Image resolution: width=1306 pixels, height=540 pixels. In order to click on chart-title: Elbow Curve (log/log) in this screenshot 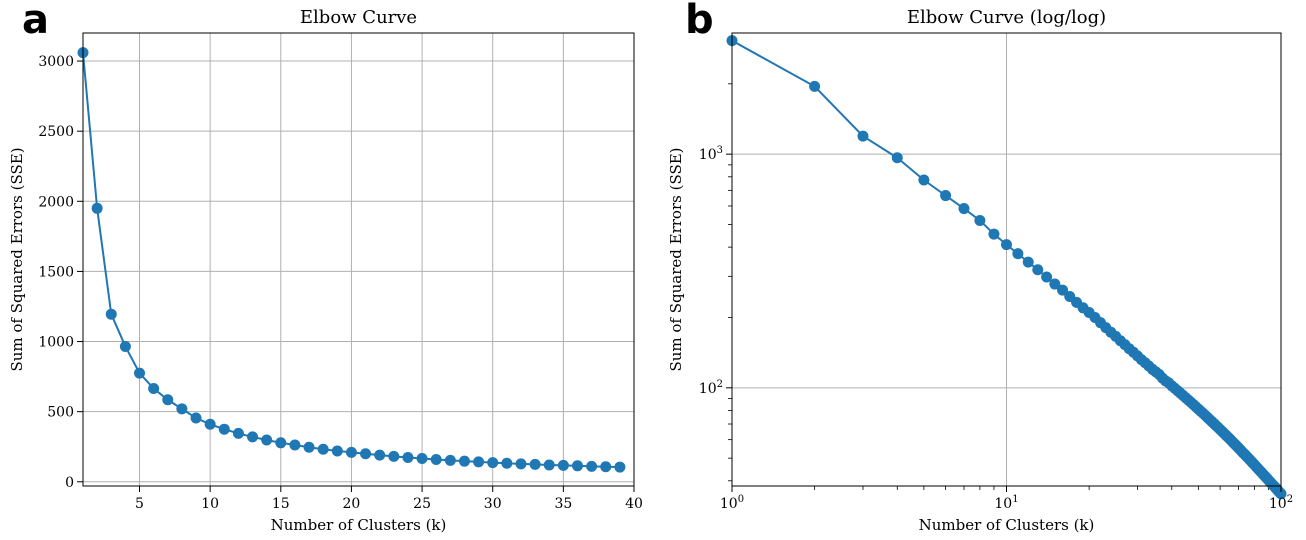, I will do `click(1006, 17)`.